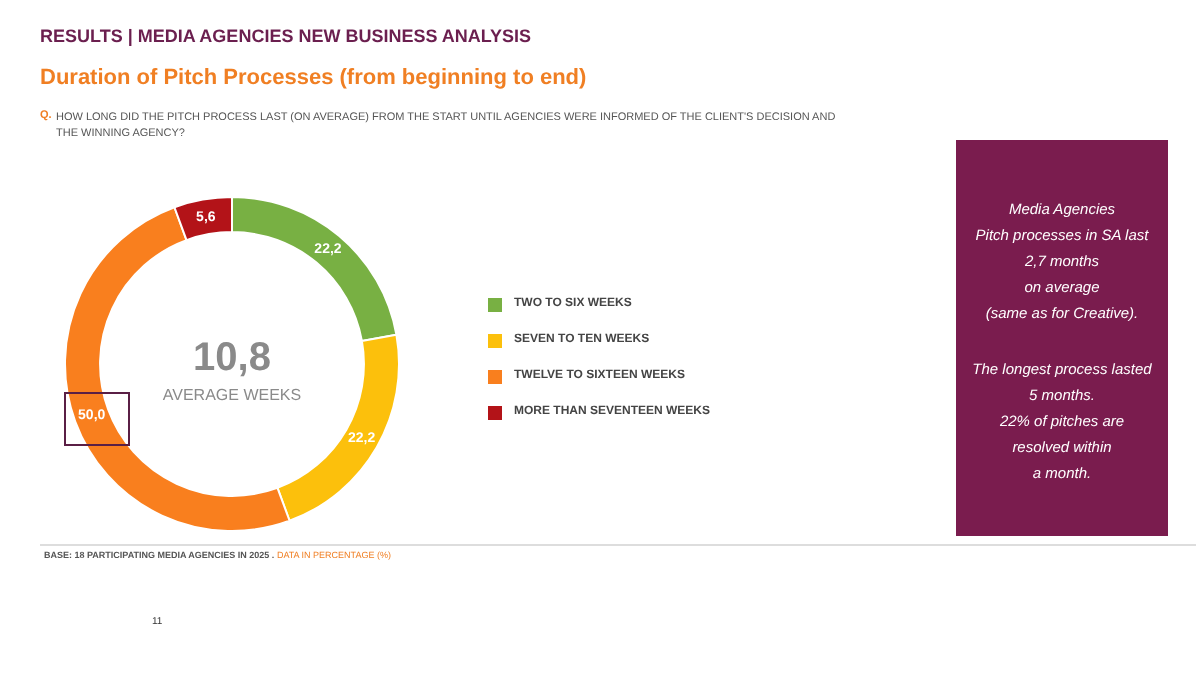 Image resolution: width=1204 pixels, height=676 pixels. Describe the element at coordinates (232, 395) in the screenshot. I see `text: AVERAGE WEEKS` at that location.